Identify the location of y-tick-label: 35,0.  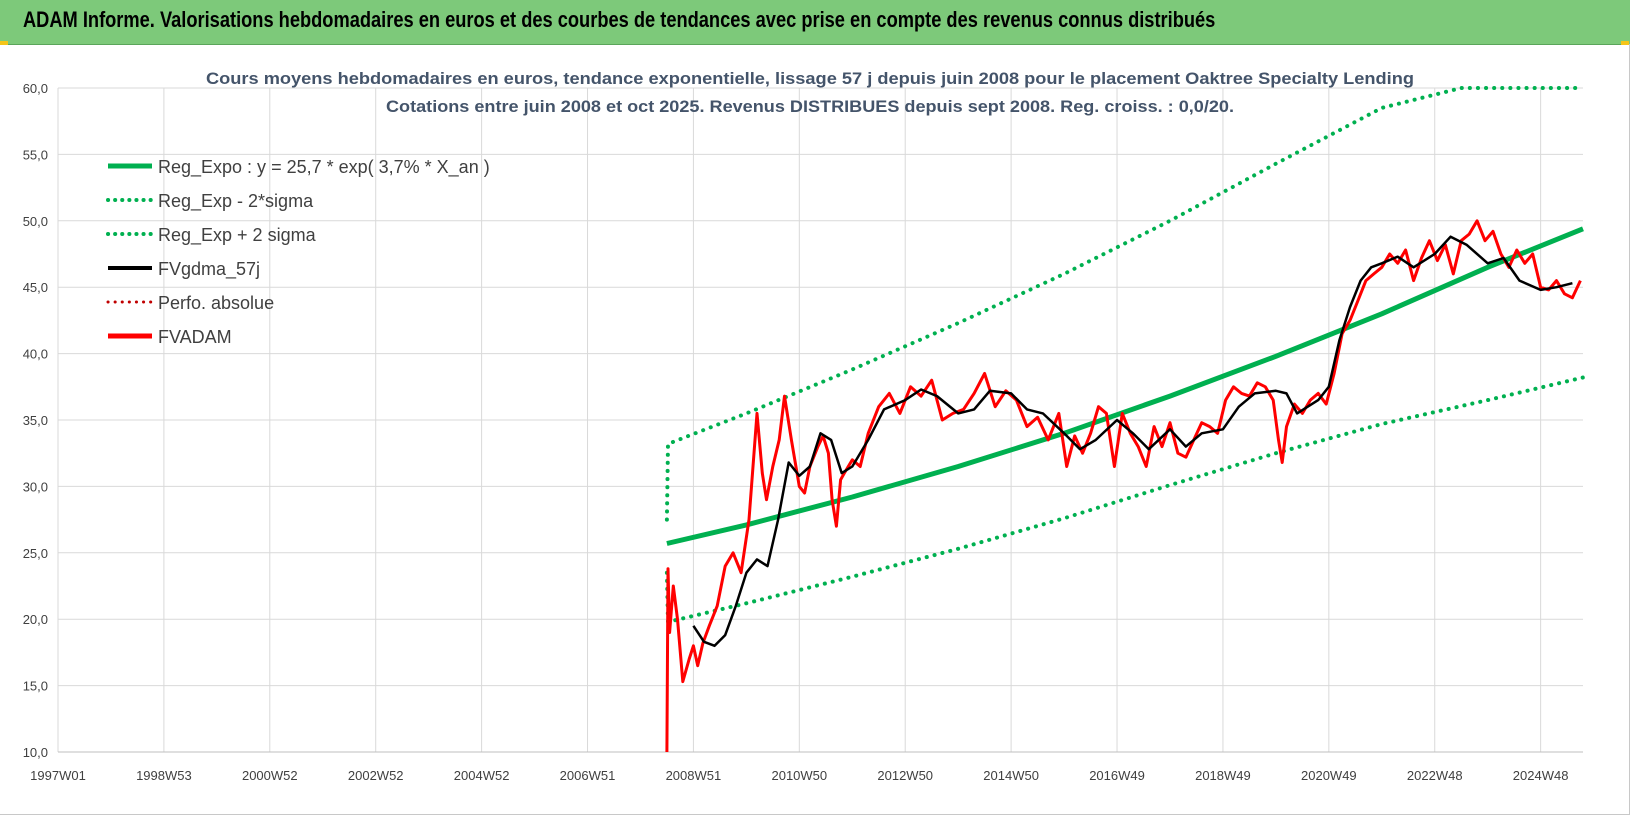
(35, 420).